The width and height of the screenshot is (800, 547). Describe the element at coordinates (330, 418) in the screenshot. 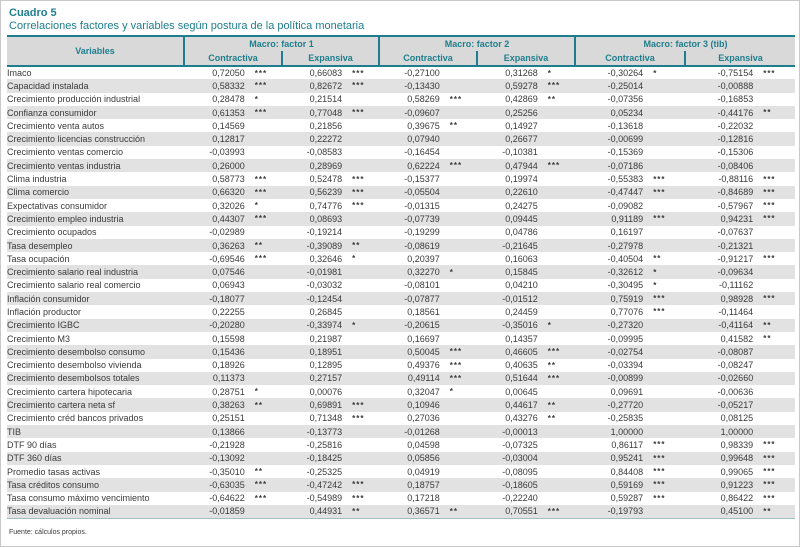

I see `correlation-value-cell: 0,71348 ***` at that location.